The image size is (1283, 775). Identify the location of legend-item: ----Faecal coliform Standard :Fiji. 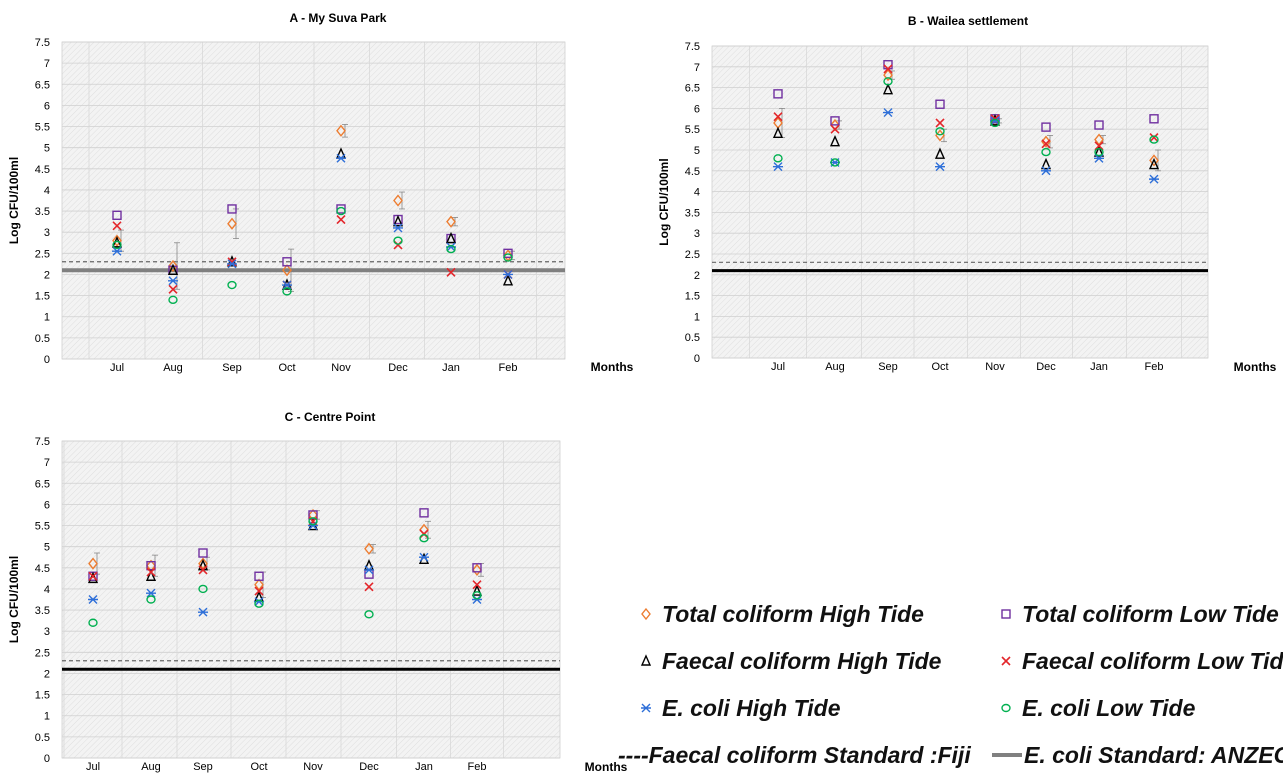
(794, 755).